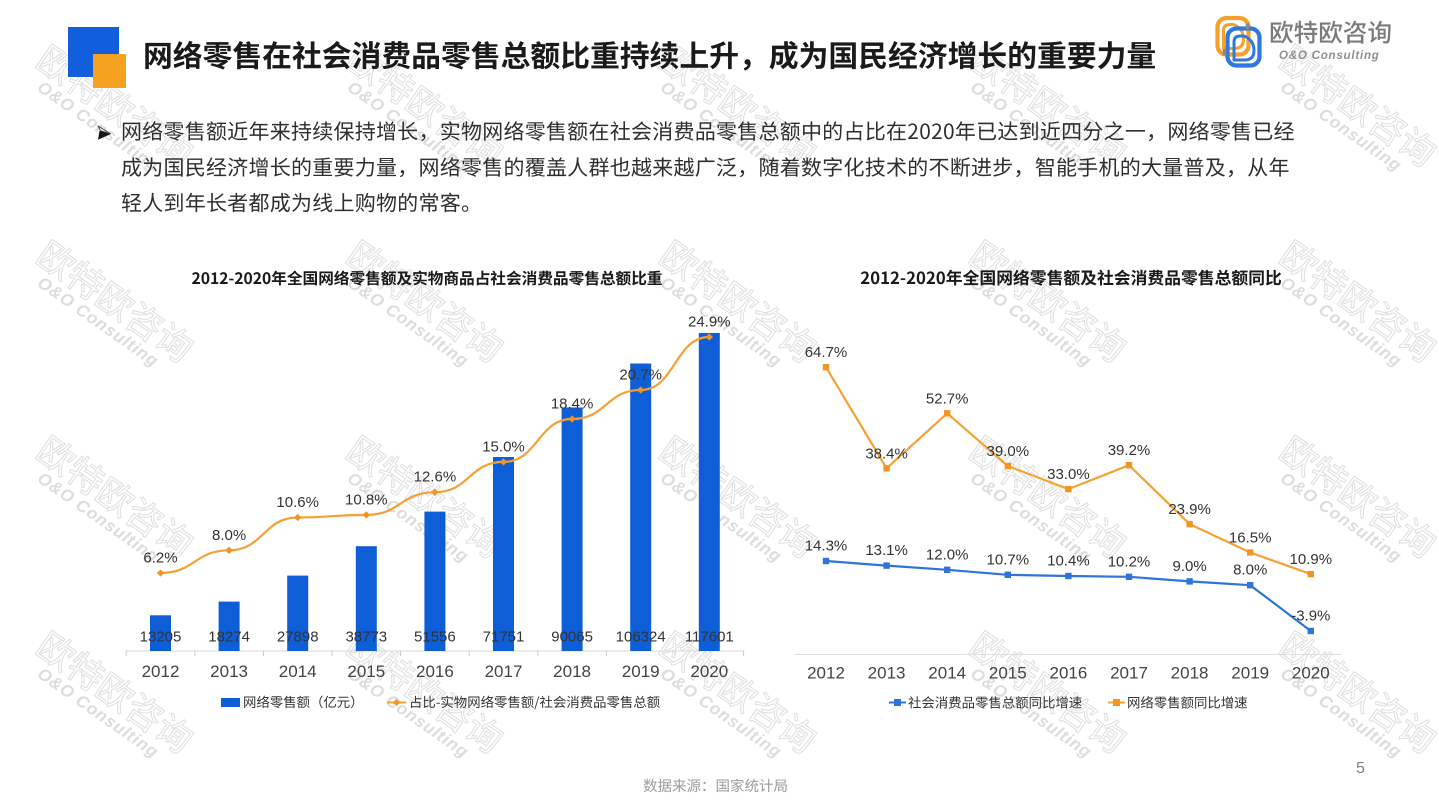  Describe the element at coordinates (503, 446) in the screenshot. I see `svg-text: 15.0%` at that location.